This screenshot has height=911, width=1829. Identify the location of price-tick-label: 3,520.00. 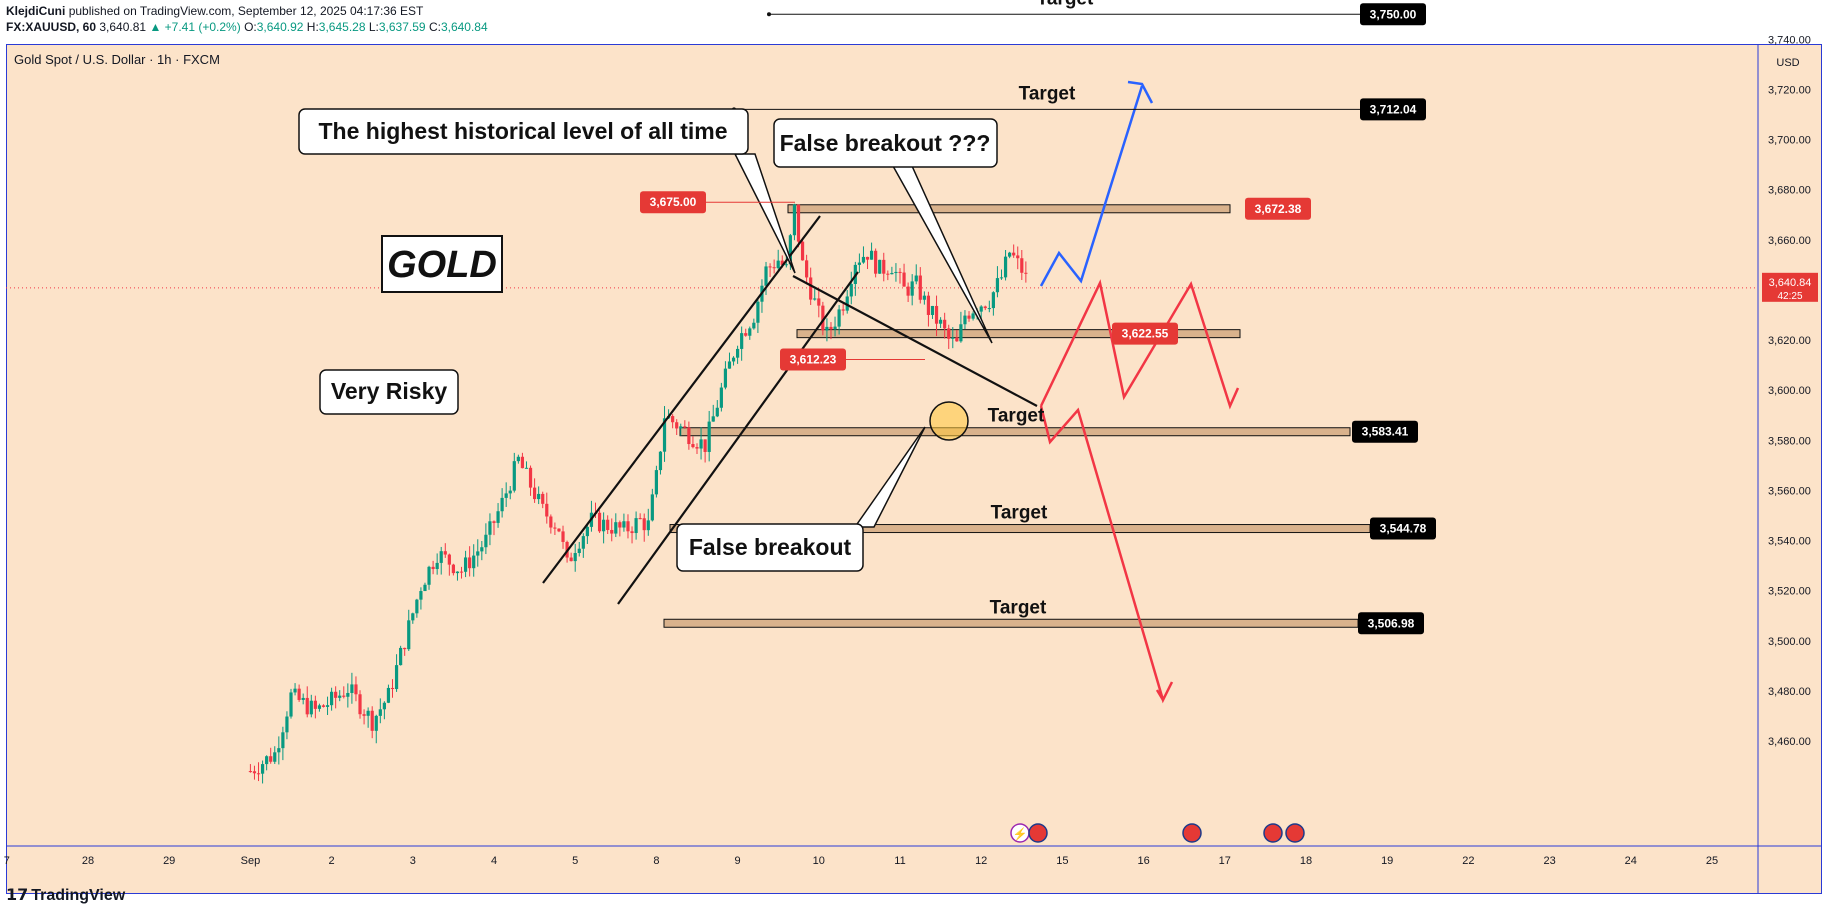
(1789, 592).